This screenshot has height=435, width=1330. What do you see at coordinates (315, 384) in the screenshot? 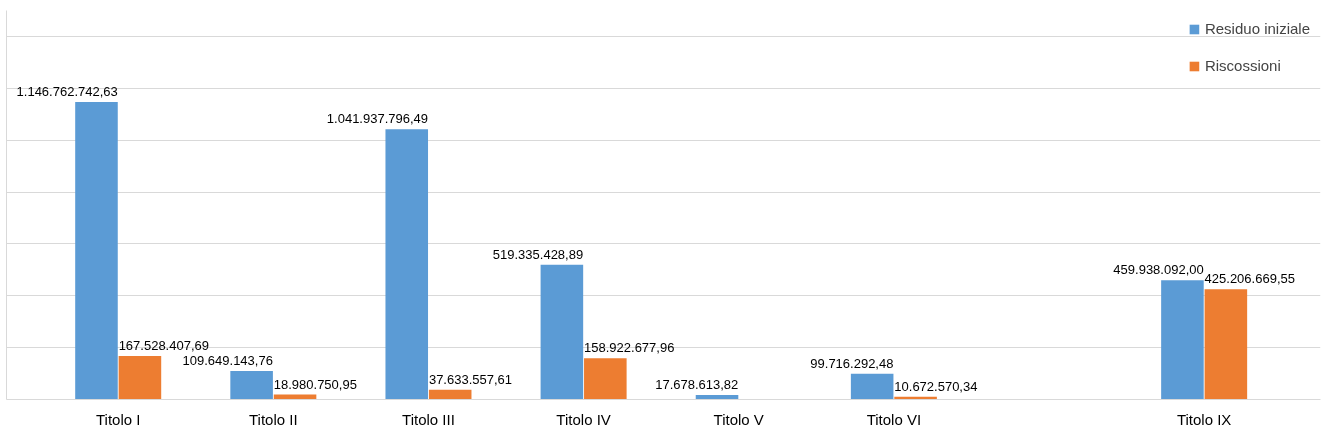
I see `data-label: 18.980.750,95` at bounding box center [315, 384].